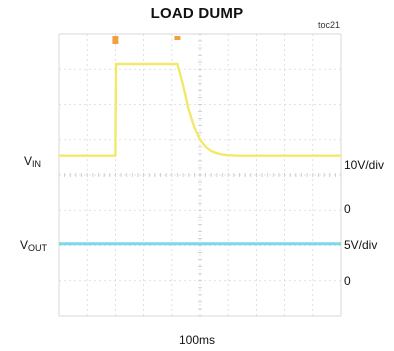  Describe the element at coordinates (115, 40) in the screenshot. I see `trigger-marker` at that location.